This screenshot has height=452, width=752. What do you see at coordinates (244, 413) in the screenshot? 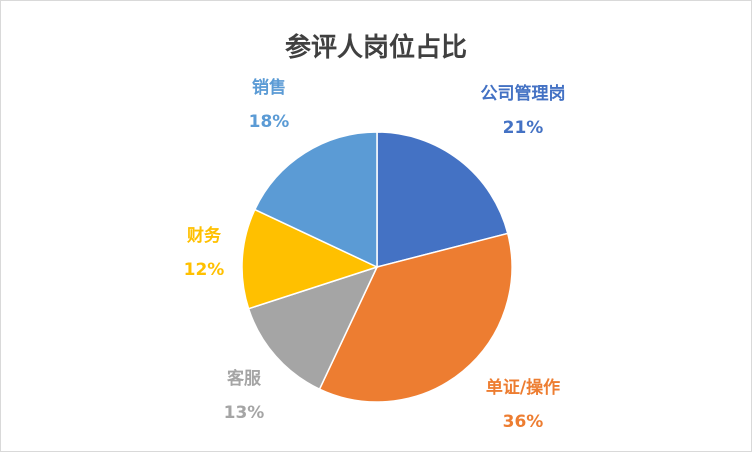
I see `slice-percent-label: 13%` at bounding box center [244, 413].